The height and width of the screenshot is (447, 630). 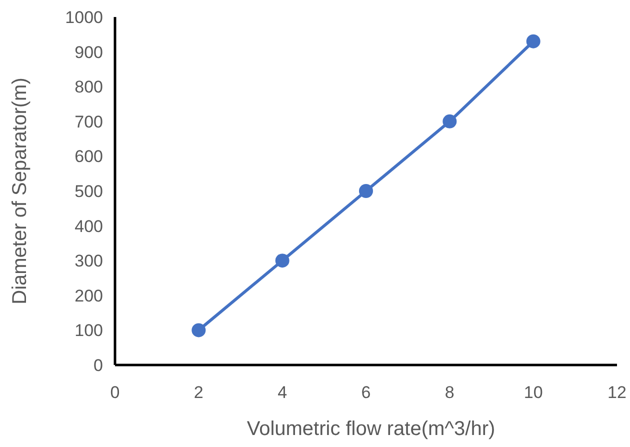 I want to click on x-tick-label: 6, so click(x=366, y=392).